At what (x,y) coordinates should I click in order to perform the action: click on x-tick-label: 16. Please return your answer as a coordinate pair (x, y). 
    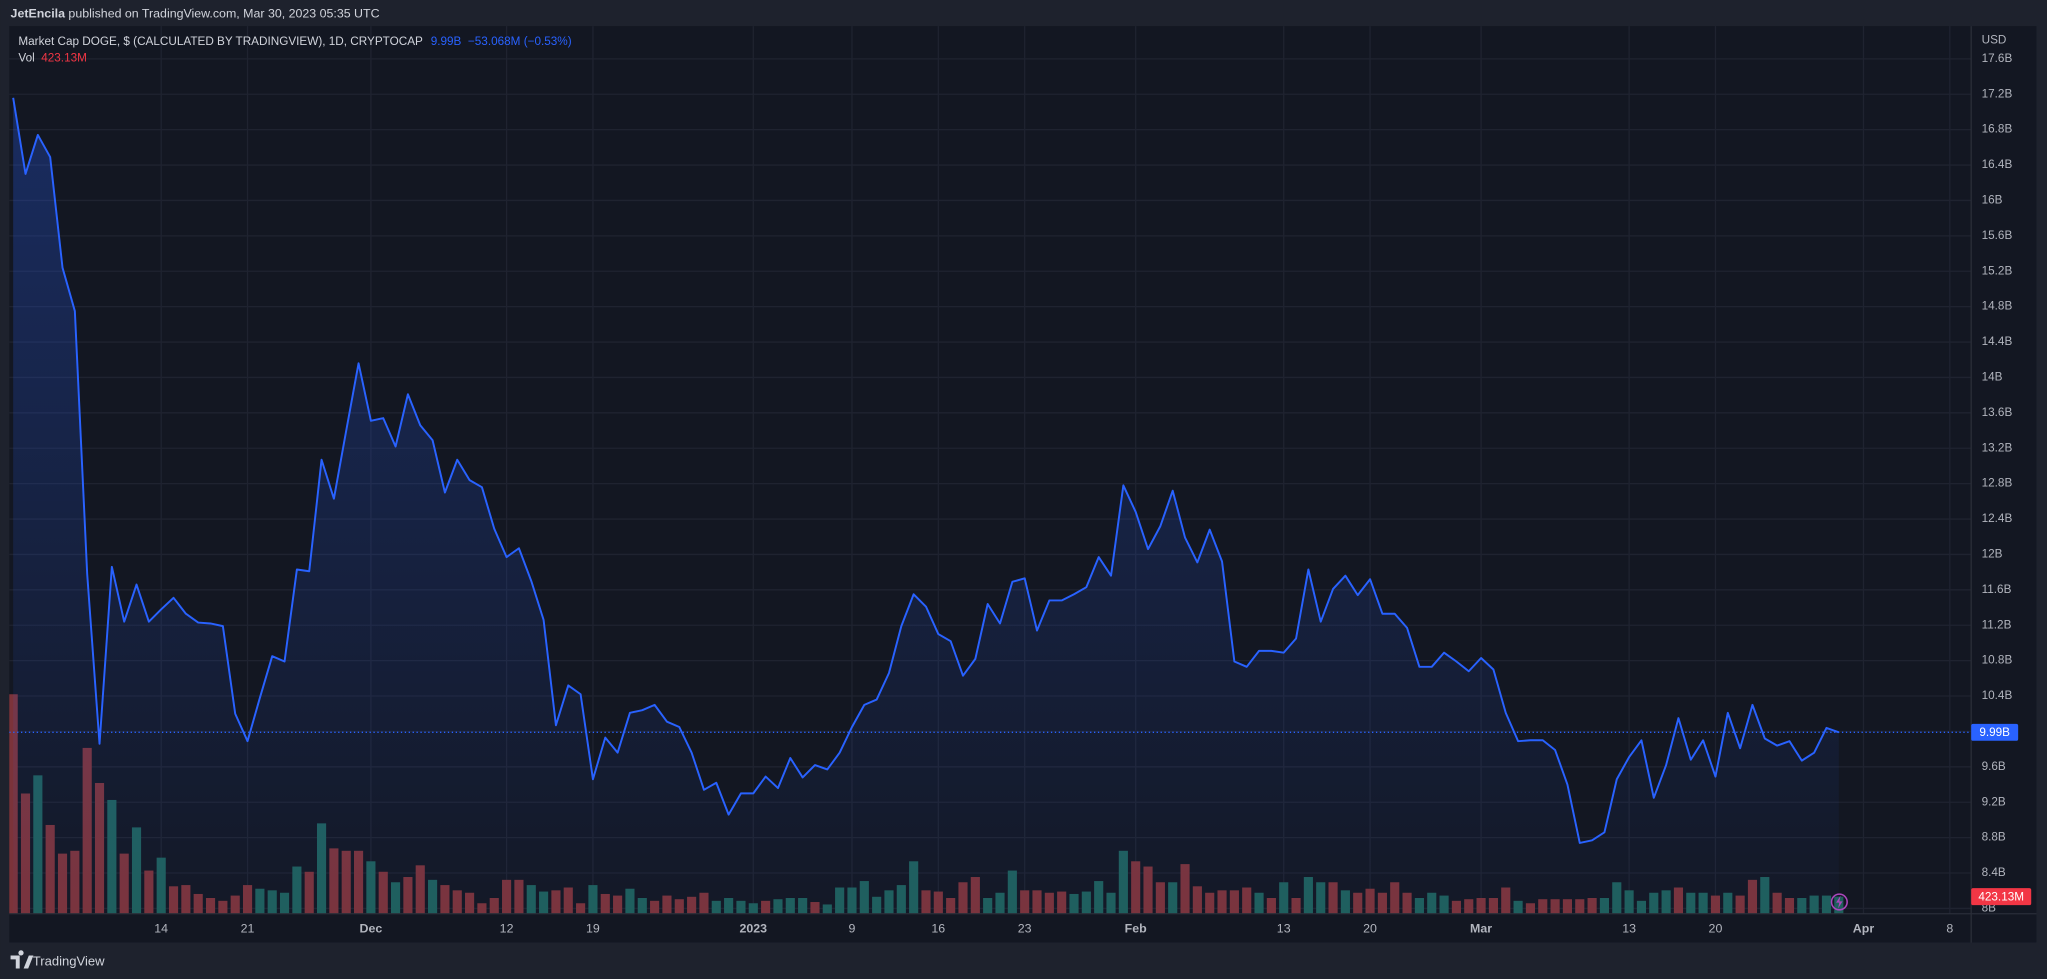
    Looking at the image, I should click on (938, 929).